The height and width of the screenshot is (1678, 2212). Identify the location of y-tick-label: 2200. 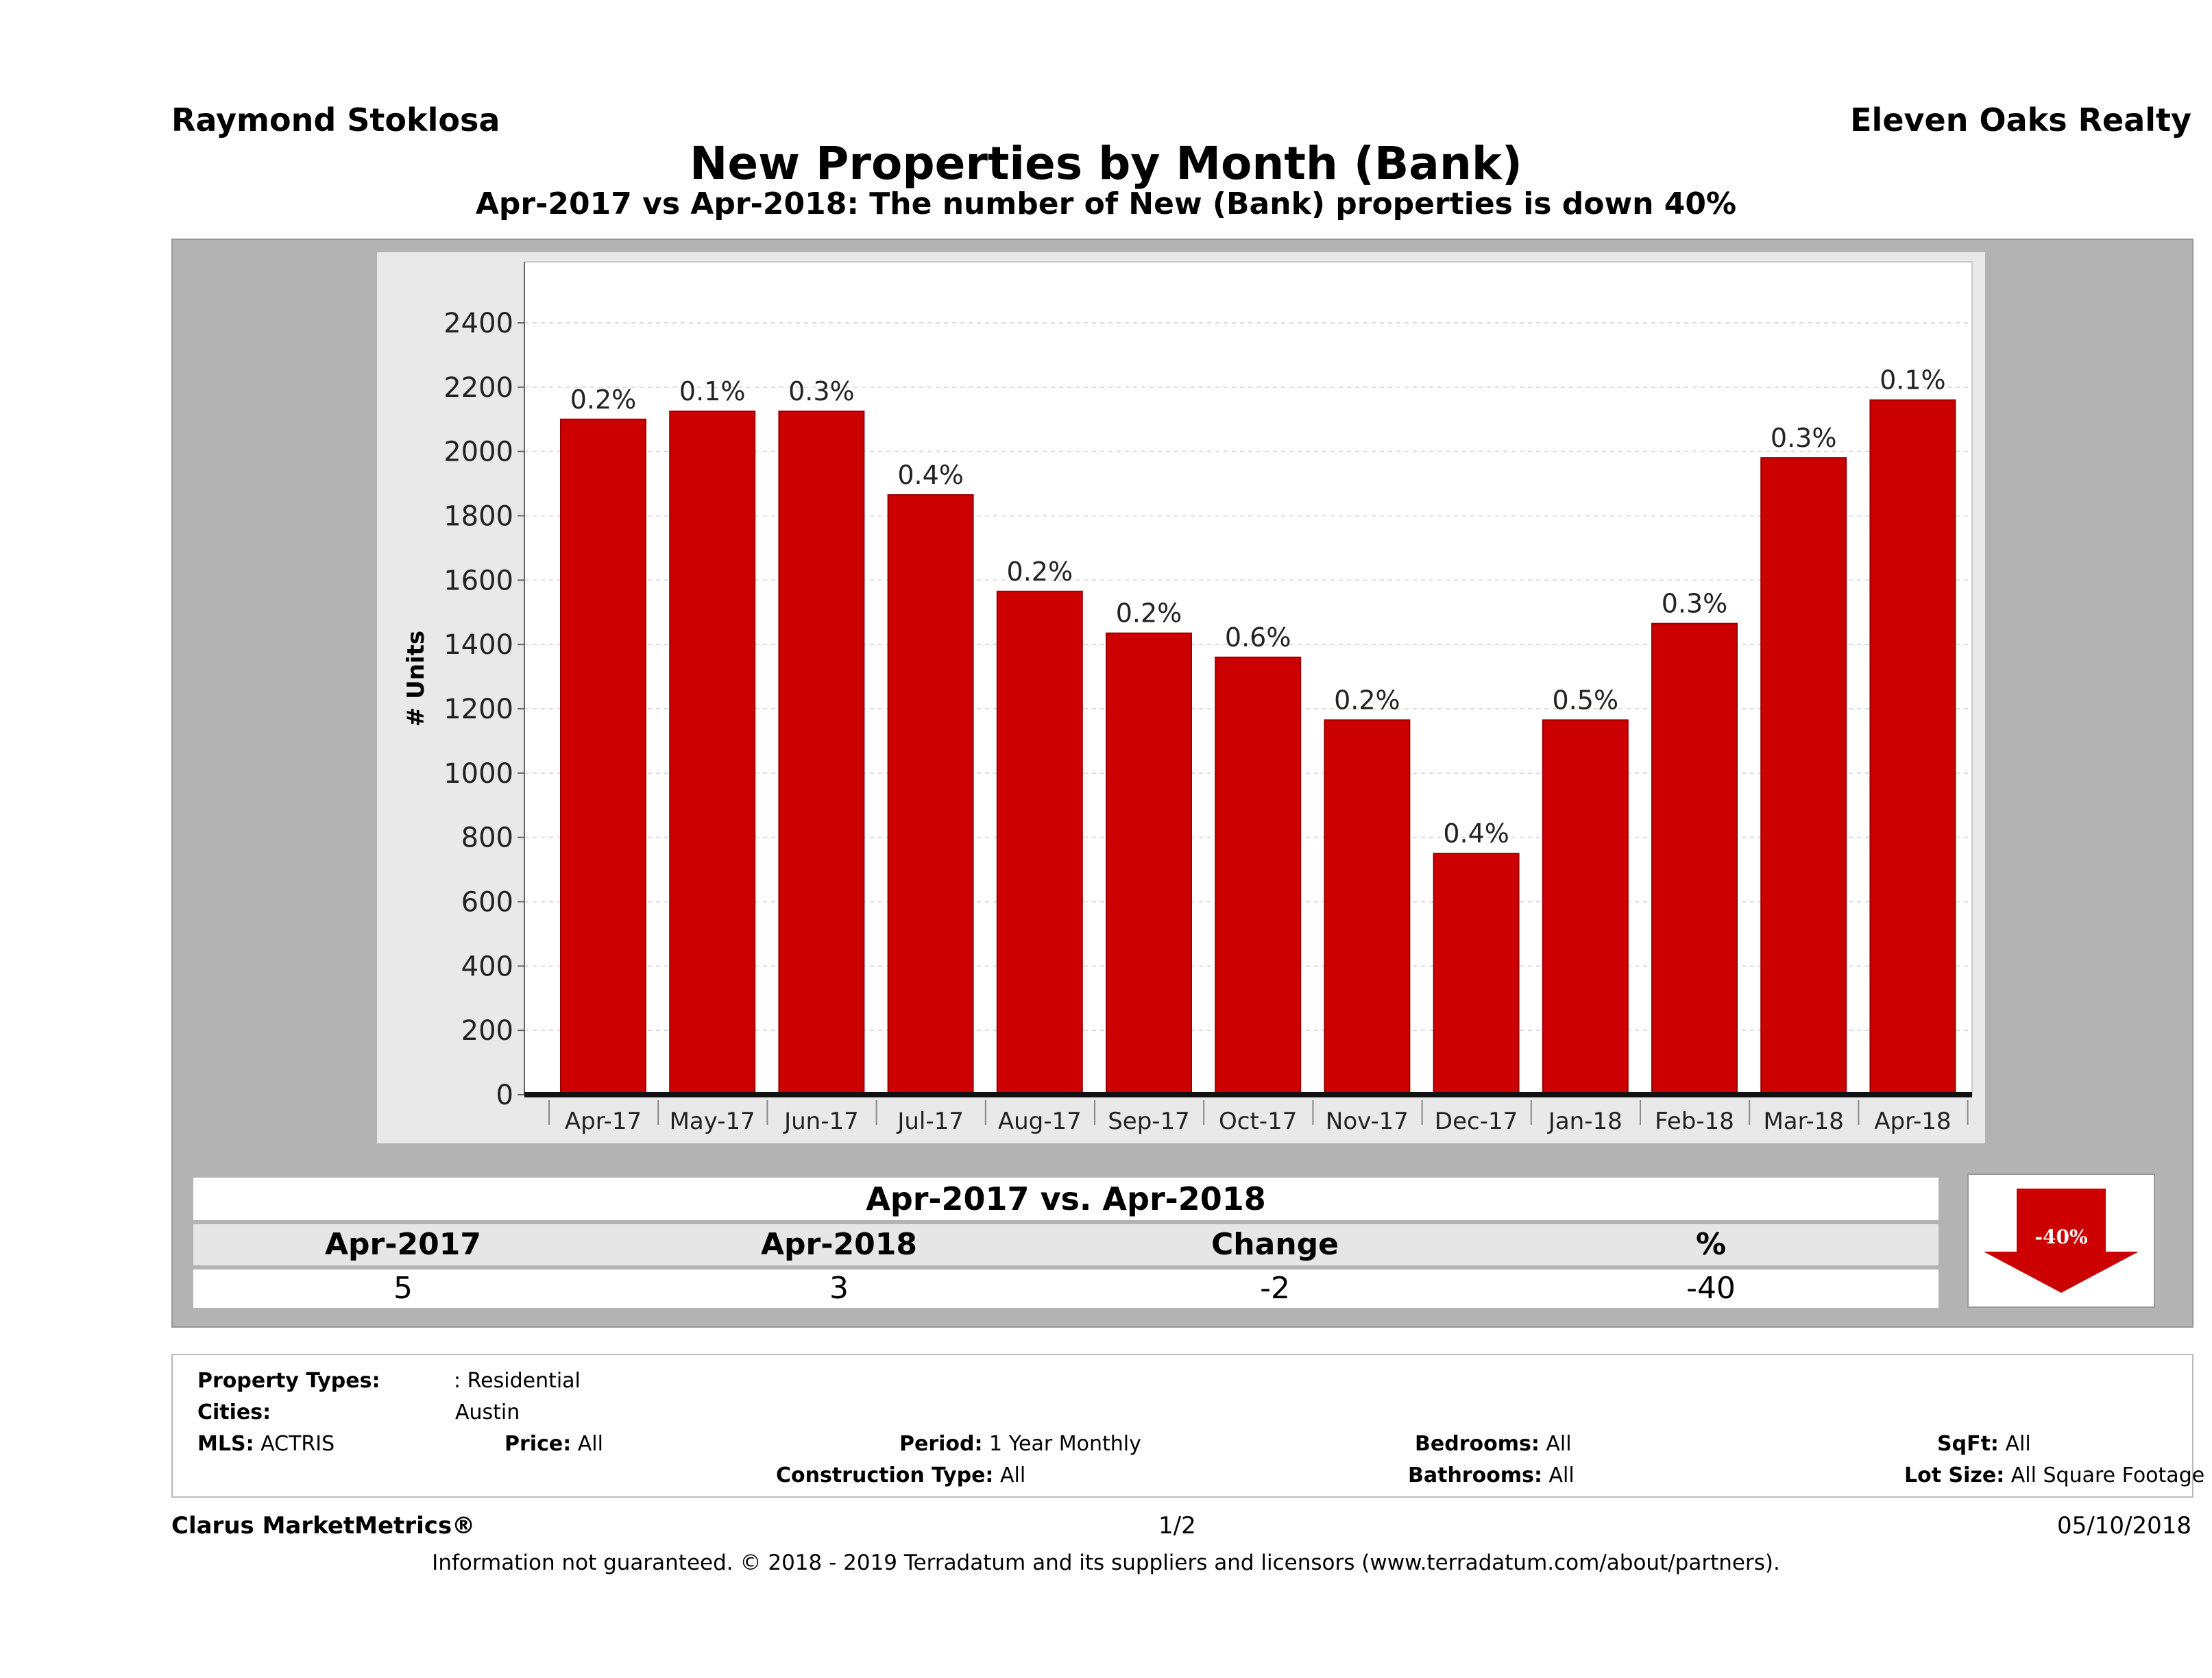
(478, 388).